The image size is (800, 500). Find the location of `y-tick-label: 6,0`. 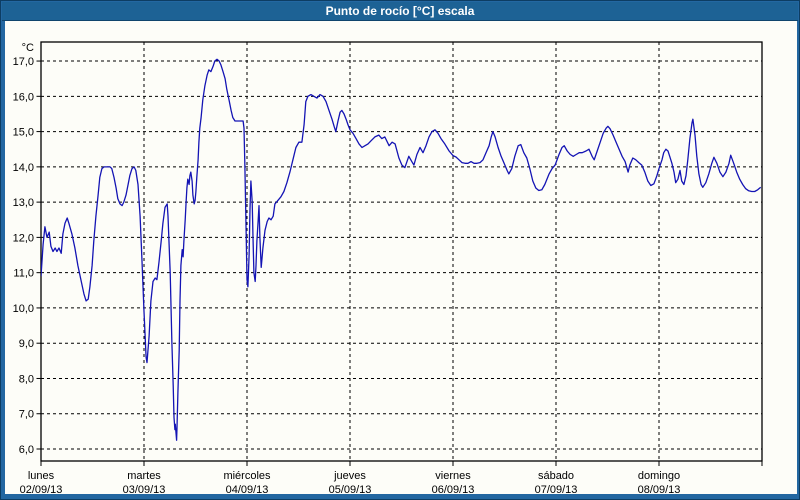

y-tick-label: 6,0 is located at coordinates (26, 450).